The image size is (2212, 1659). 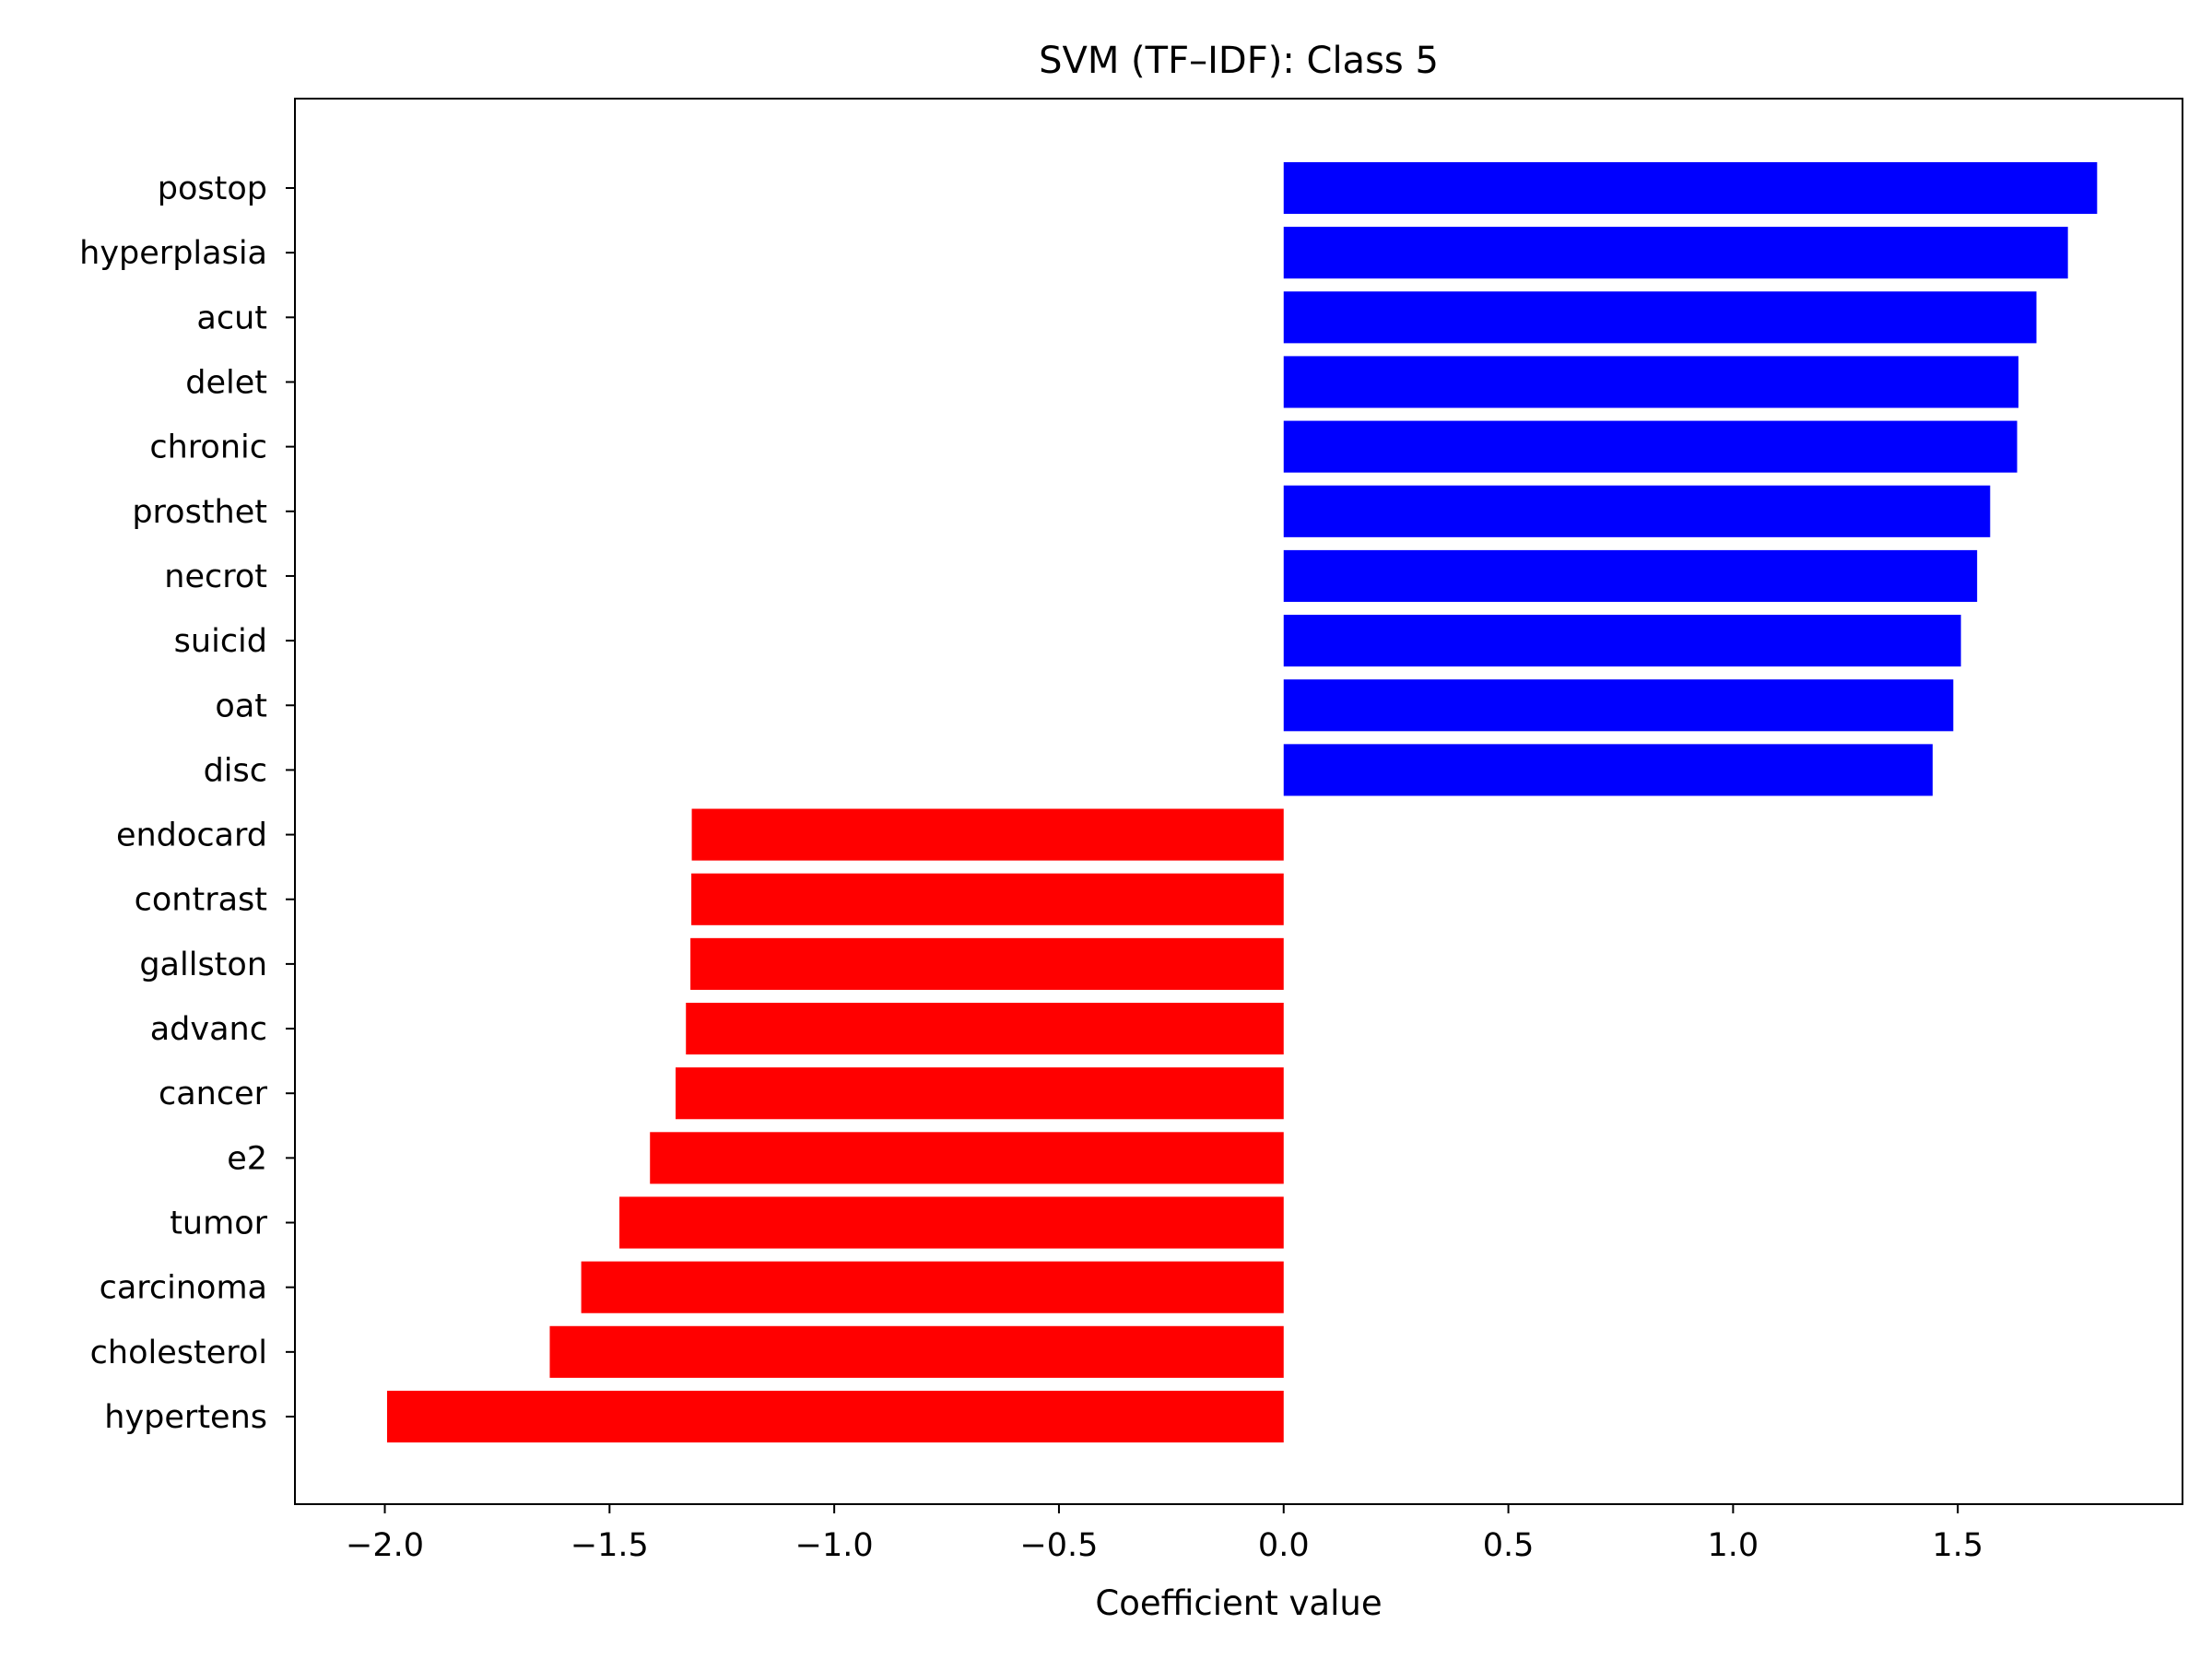 I want to click on x-tick-label-5: 0.5, so click(x=1509, y=1545).